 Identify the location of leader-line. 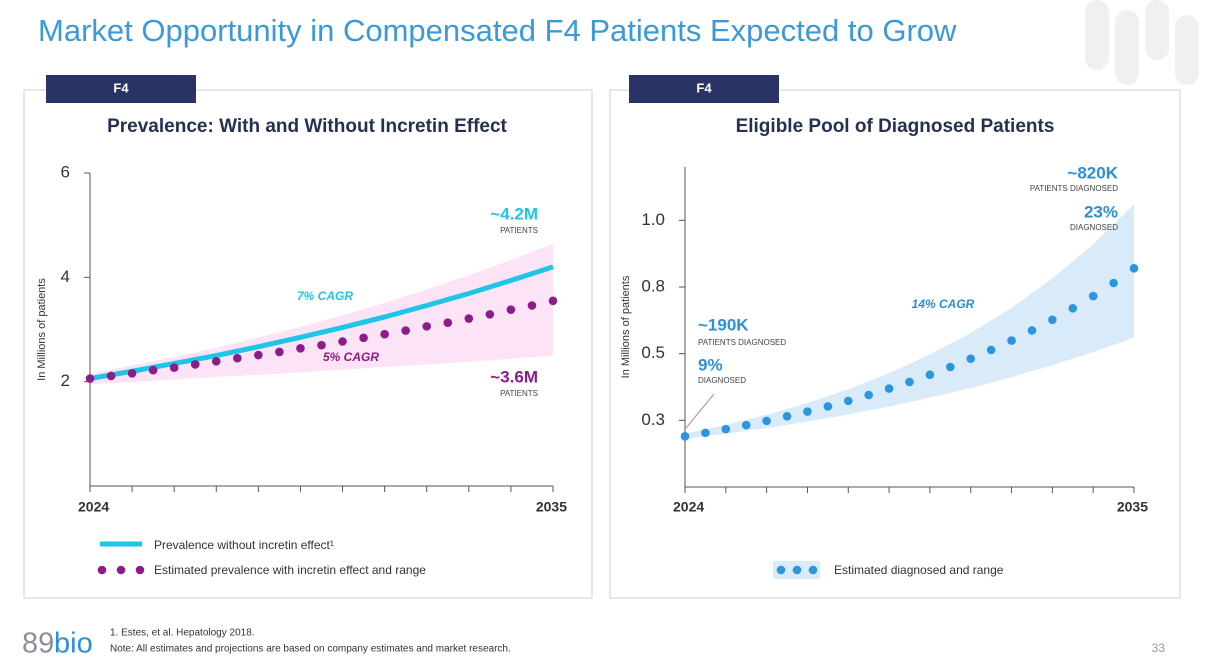
(700, 411).